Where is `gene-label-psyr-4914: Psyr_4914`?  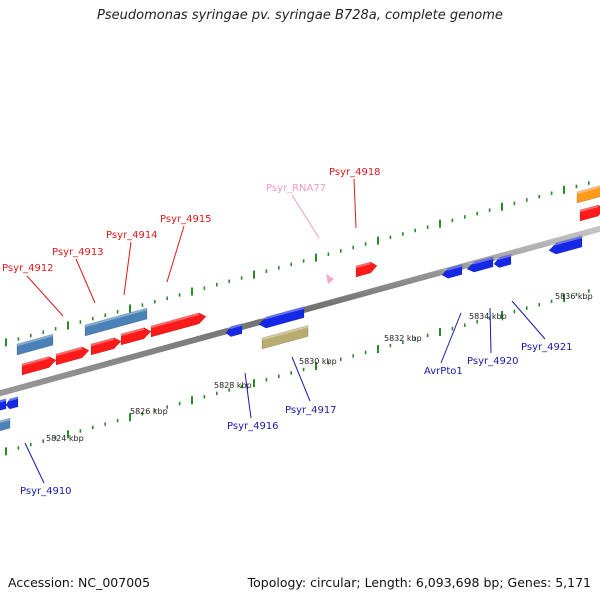
gene-label-psyr-4914: Psyr_4914 is located at coordinates (132, 235).